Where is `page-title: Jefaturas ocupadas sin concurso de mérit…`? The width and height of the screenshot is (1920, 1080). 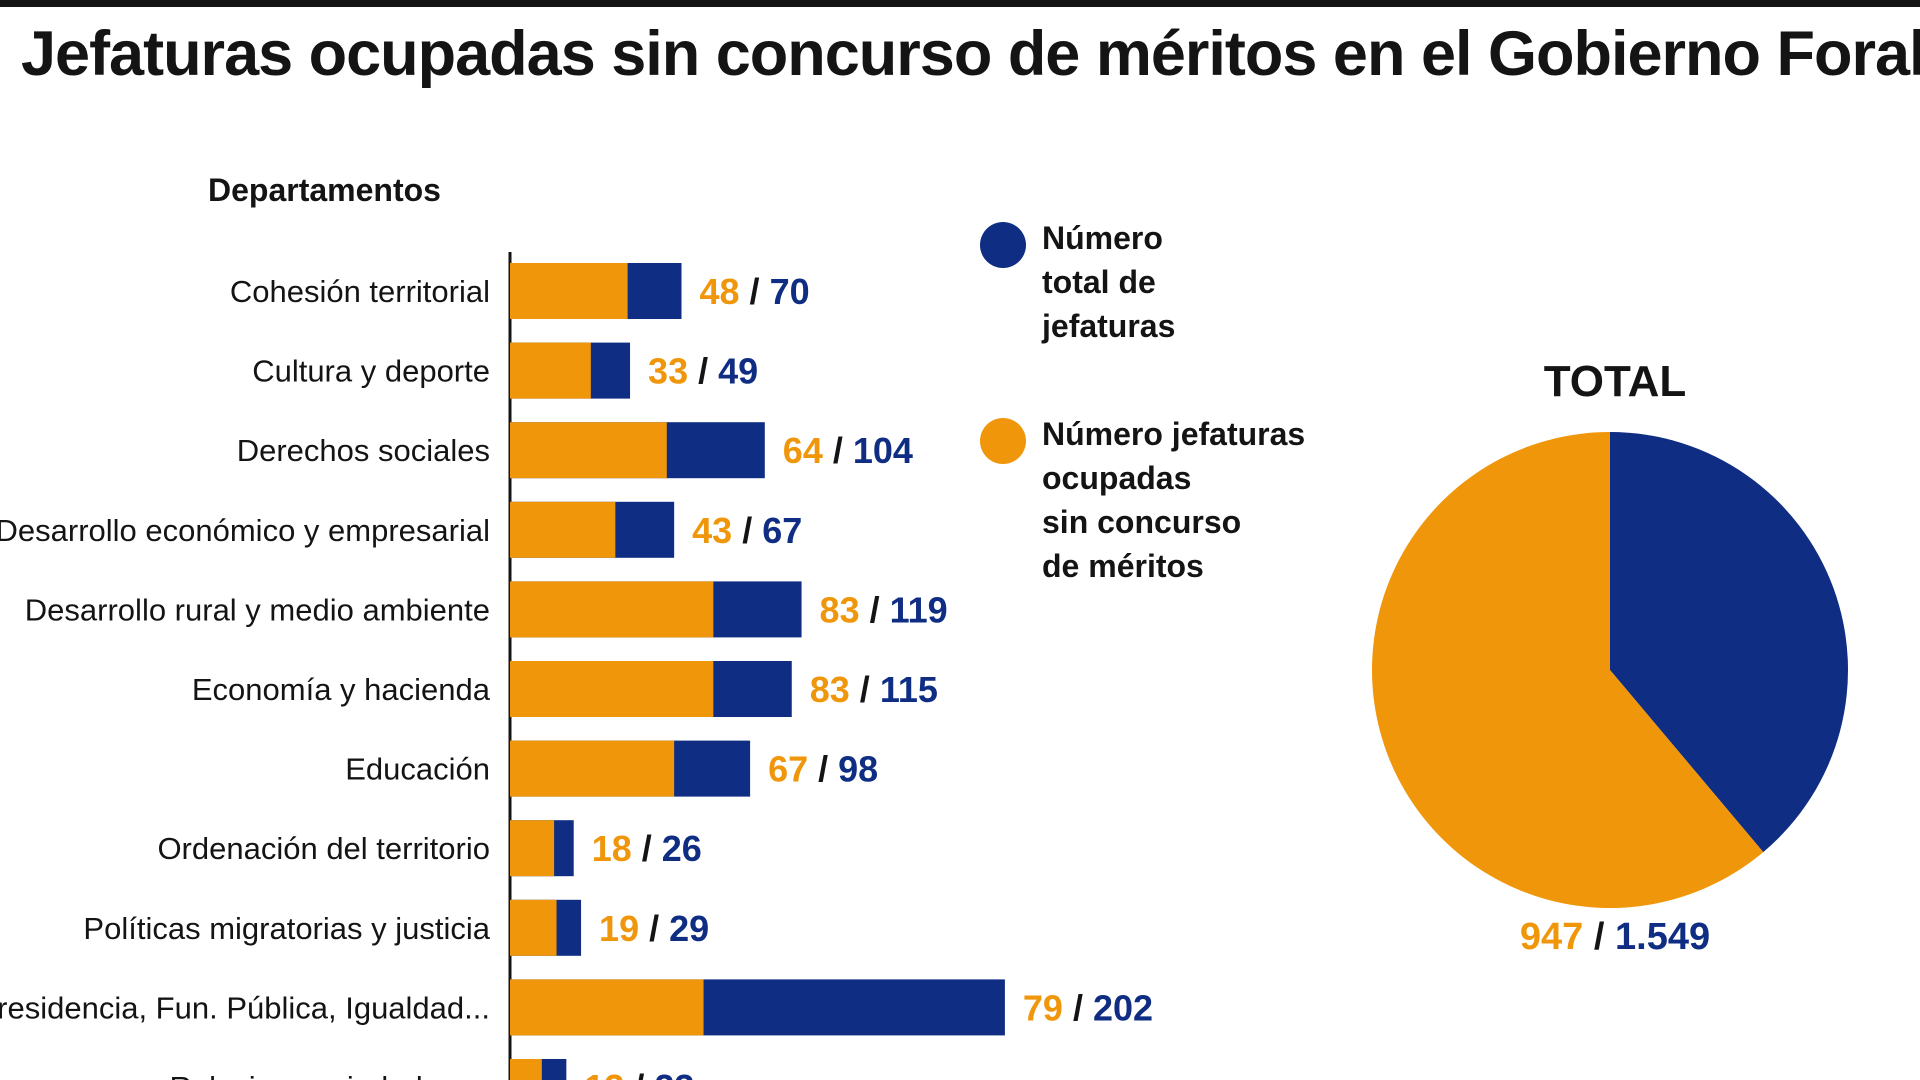 page-title: Jefaturas ocupadas sin concurso de mérit… is located at coordinates (970, 54).